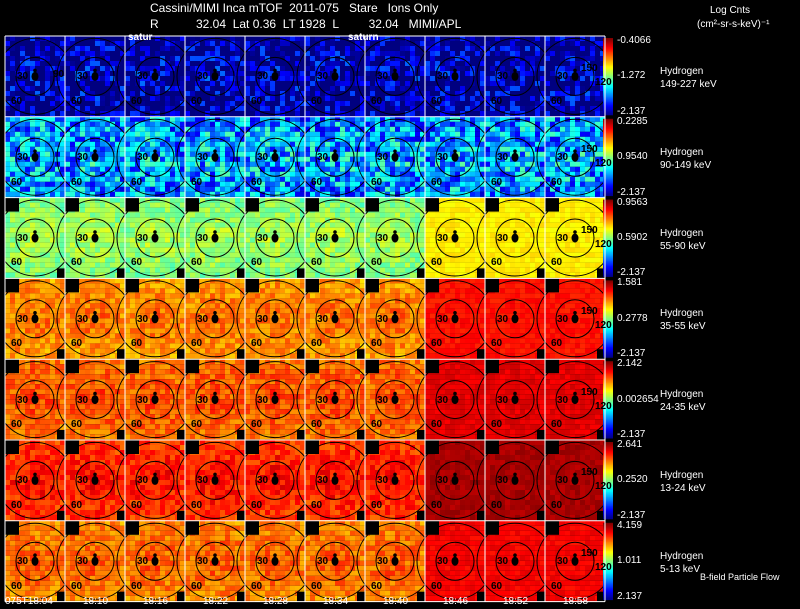 This screenshot has width=800, height=609. I want to click on time-label: 18:22, so click(216, 601).